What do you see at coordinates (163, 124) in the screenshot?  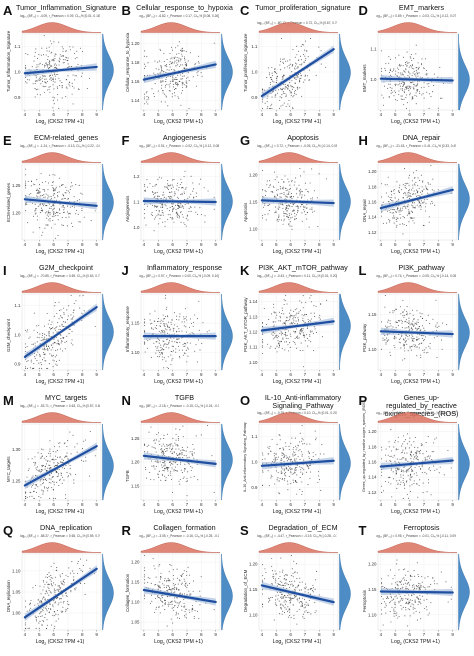 I see `x-axis-label-sub: 2` at bounding box center [163, 124].